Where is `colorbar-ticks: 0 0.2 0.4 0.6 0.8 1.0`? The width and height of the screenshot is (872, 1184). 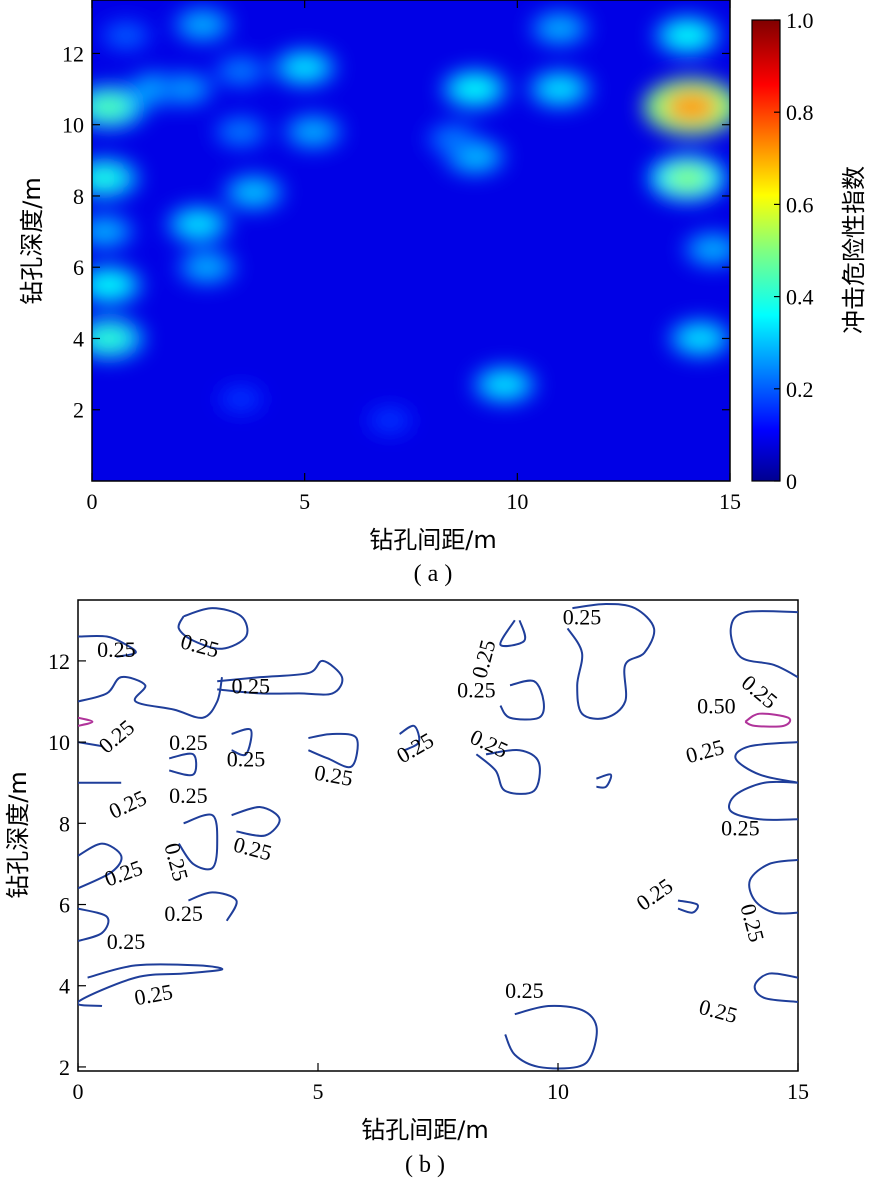 colorbar-ticks: 0 0.2 0.4 0.6 0.8 1.0 is located at coordinates (794, 251).